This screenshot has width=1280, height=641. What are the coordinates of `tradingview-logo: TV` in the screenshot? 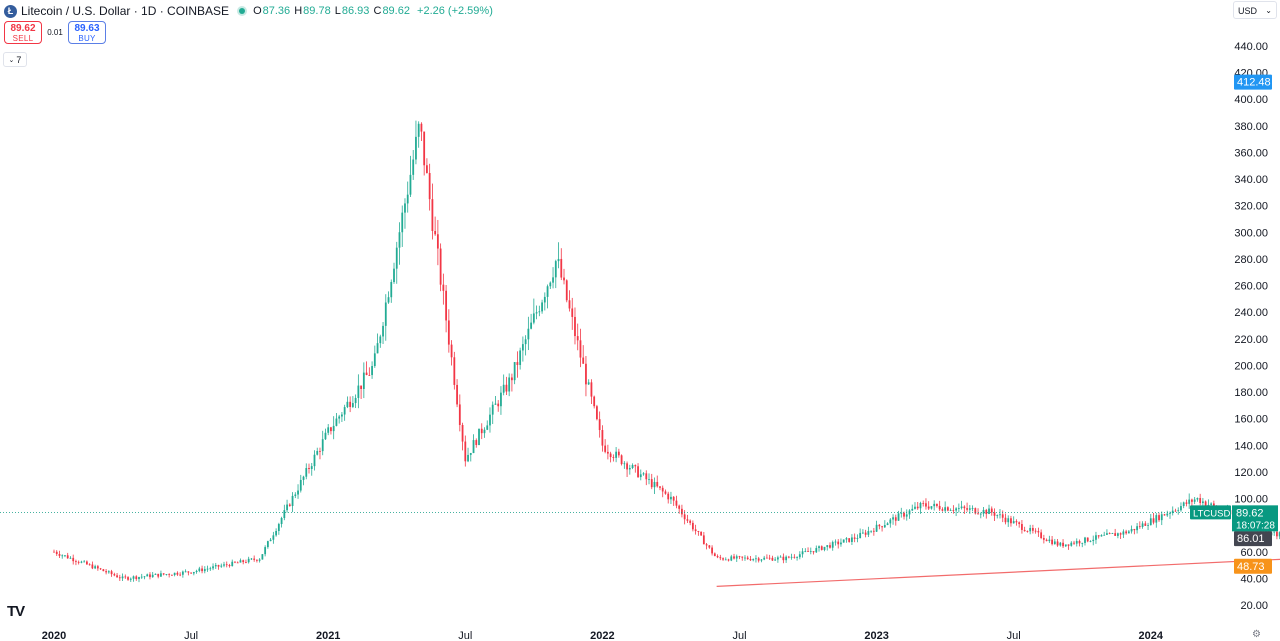 It's located at (16, 611).